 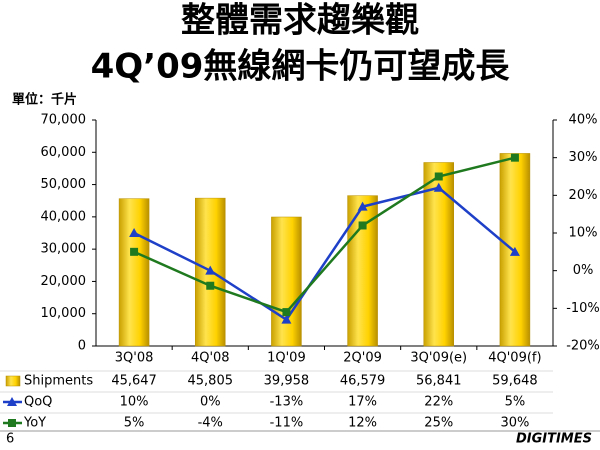 I want to click on y2-tick-label: 40%, so click(x=583, y=120).